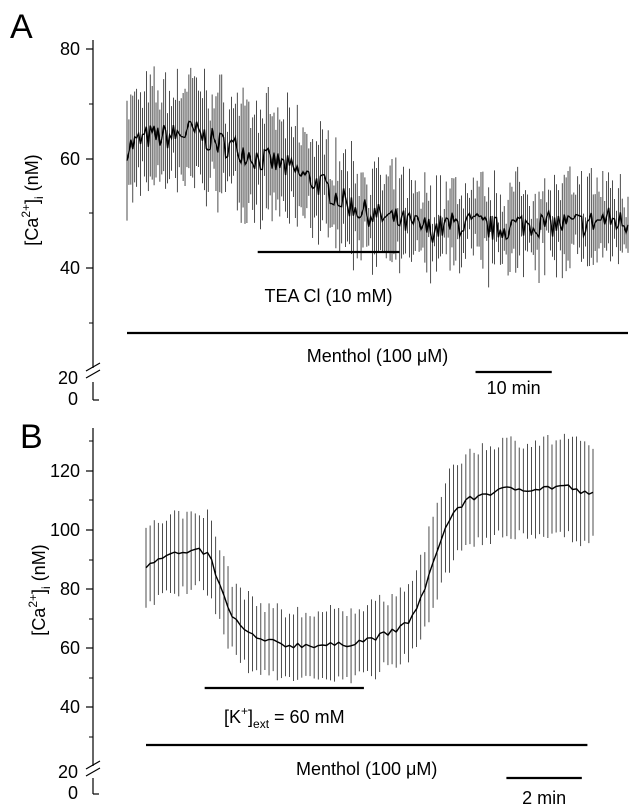 This screenshot has width=632, height=807. Describe the element at coordinates (70, 49) in the screenshot. I see `panel-a-ytick-label: 80` at that location.